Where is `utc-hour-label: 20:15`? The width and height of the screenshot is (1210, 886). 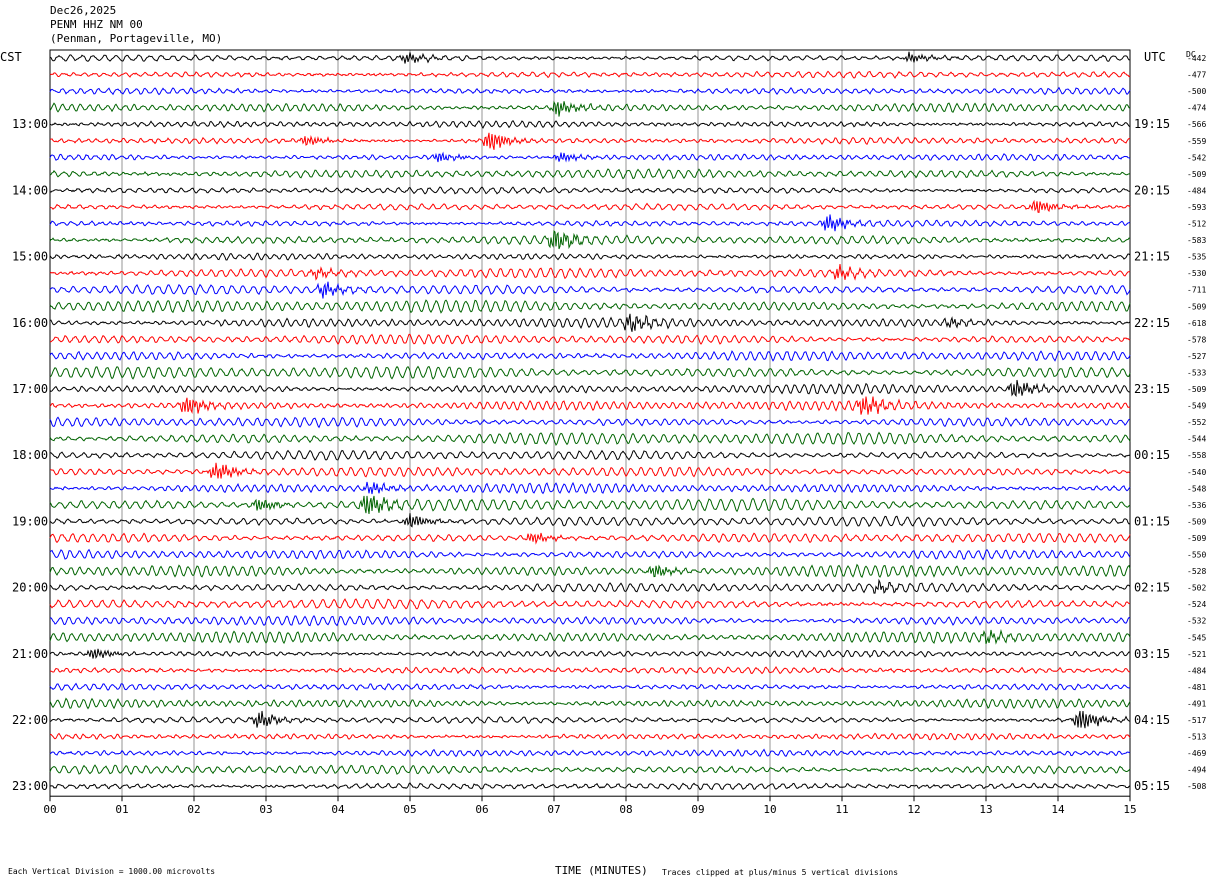
utc-hour-label: 20:15 is located at coordinates (1152, 190).